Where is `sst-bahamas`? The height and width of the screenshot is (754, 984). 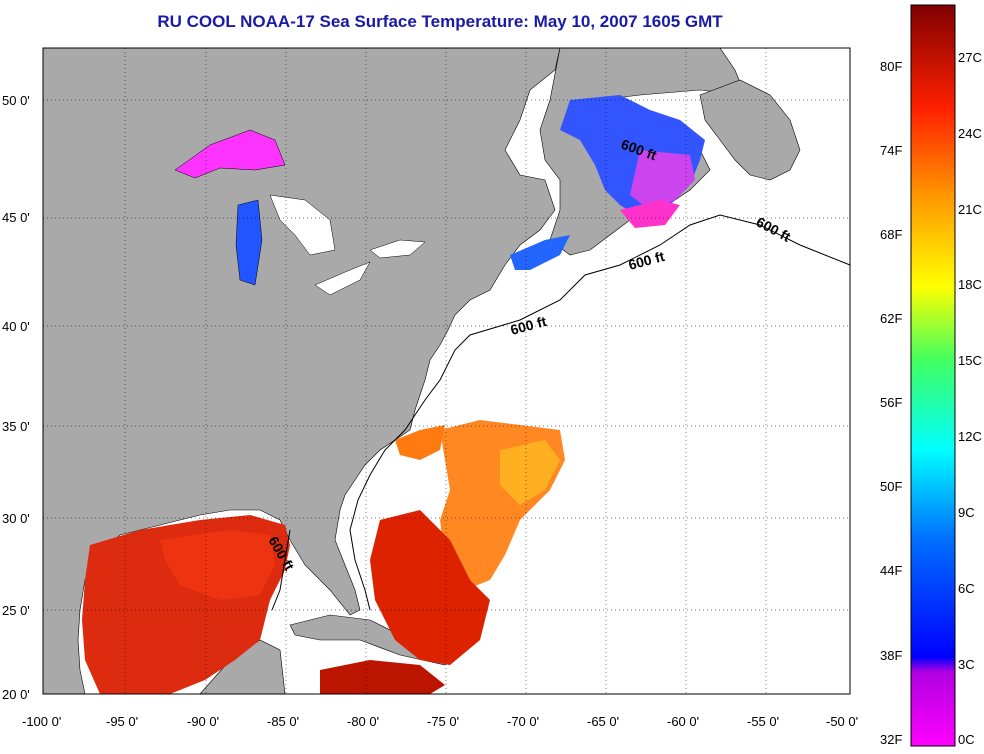 sst-bahamas is located at coordinates (430, 587).